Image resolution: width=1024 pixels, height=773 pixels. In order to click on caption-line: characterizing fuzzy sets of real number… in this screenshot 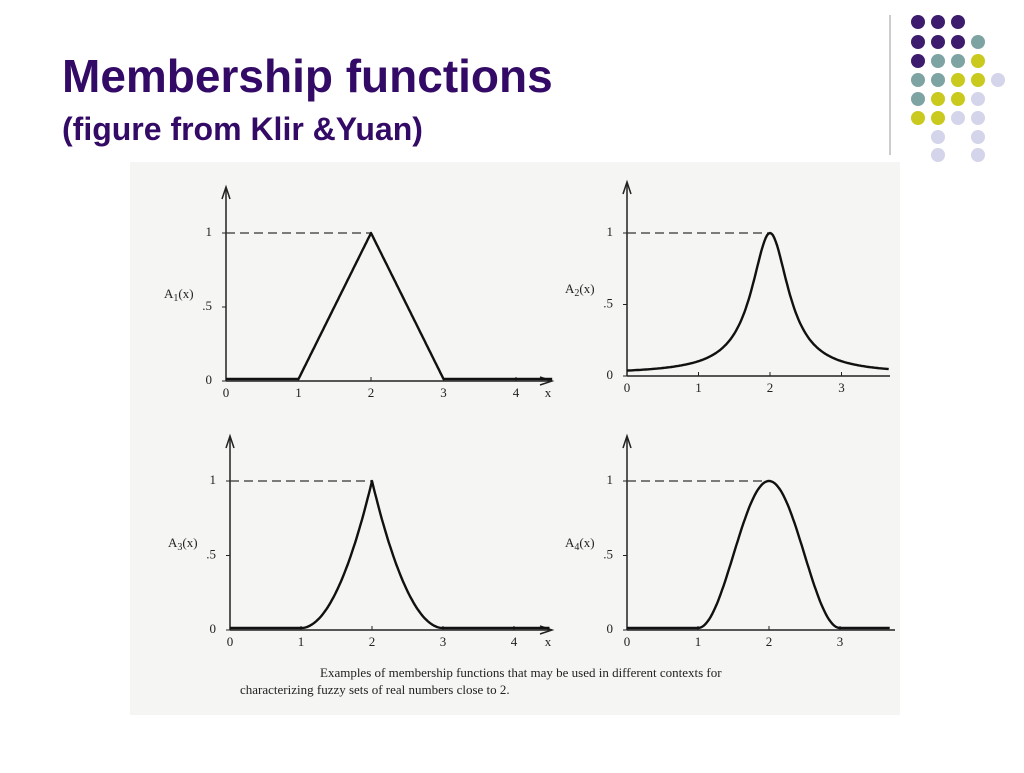, I will do `click(375, 689)`.